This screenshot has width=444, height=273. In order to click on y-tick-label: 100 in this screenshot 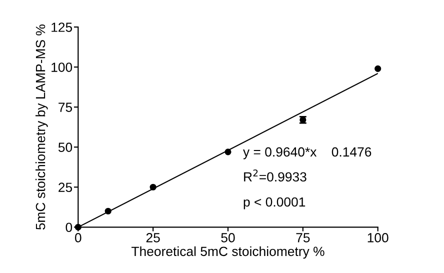, I will do `click(62, 67)`.